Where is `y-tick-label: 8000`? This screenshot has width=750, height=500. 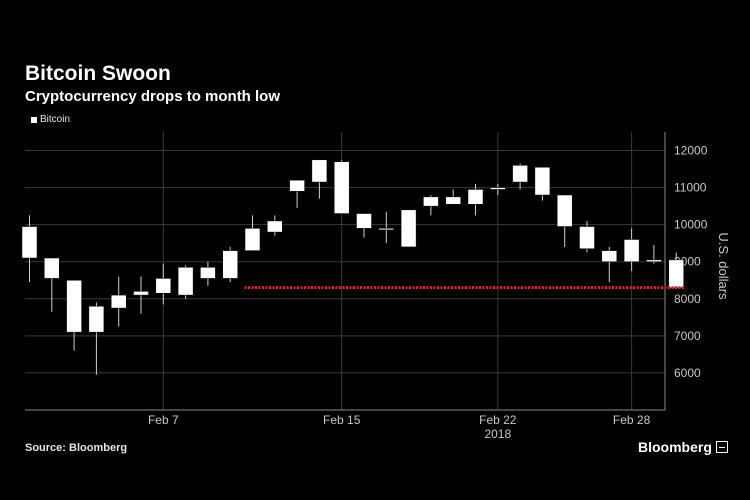
y-tick-label: 8000 is located at coordinates (687, 299).